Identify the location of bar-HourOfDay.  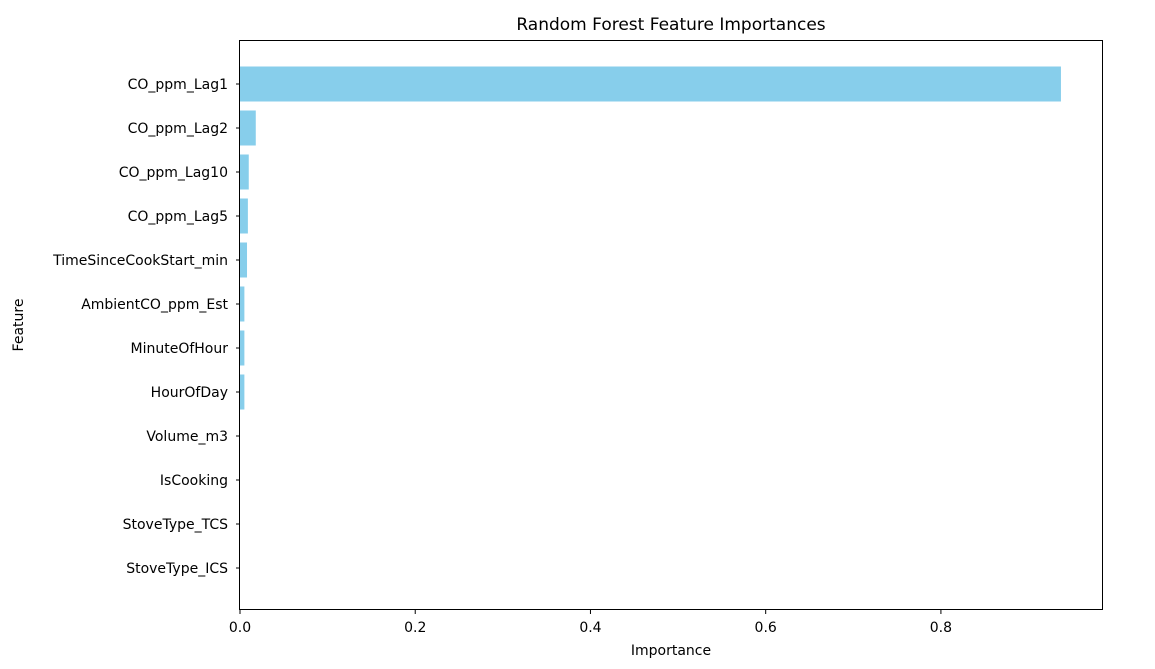
(242, 392).